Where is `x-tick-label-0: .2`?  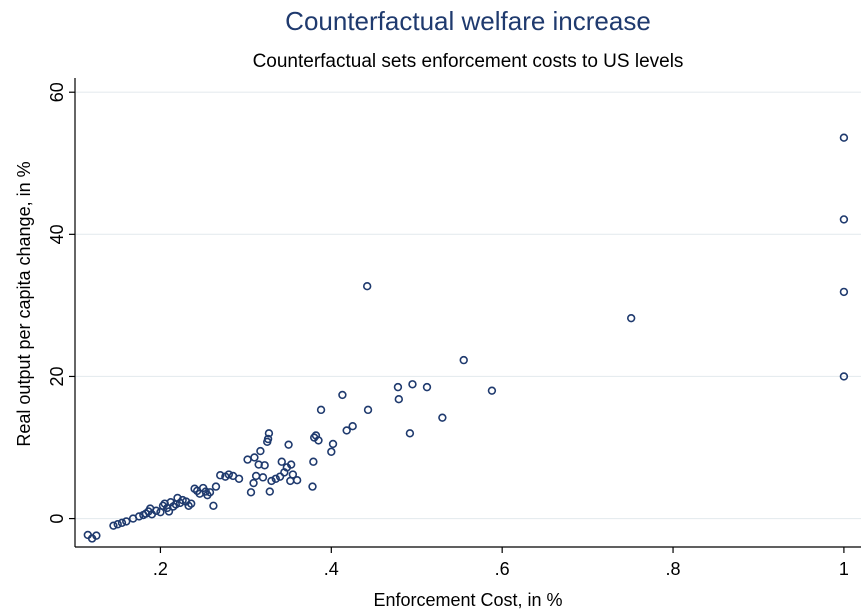
x-tick-label-0: .2 is located at coordinates (160, 569).